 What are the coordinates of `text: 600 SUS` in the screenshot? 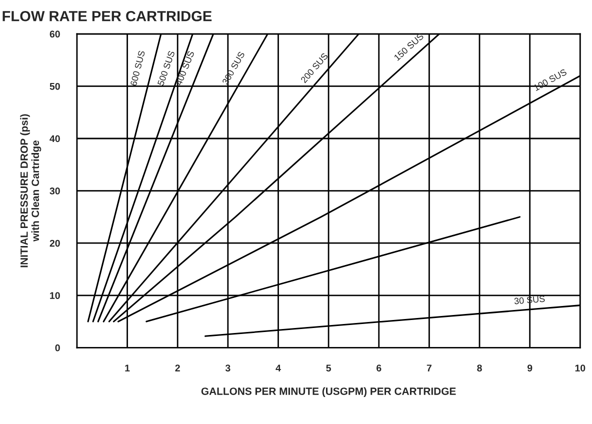 It's located at (138, 68).